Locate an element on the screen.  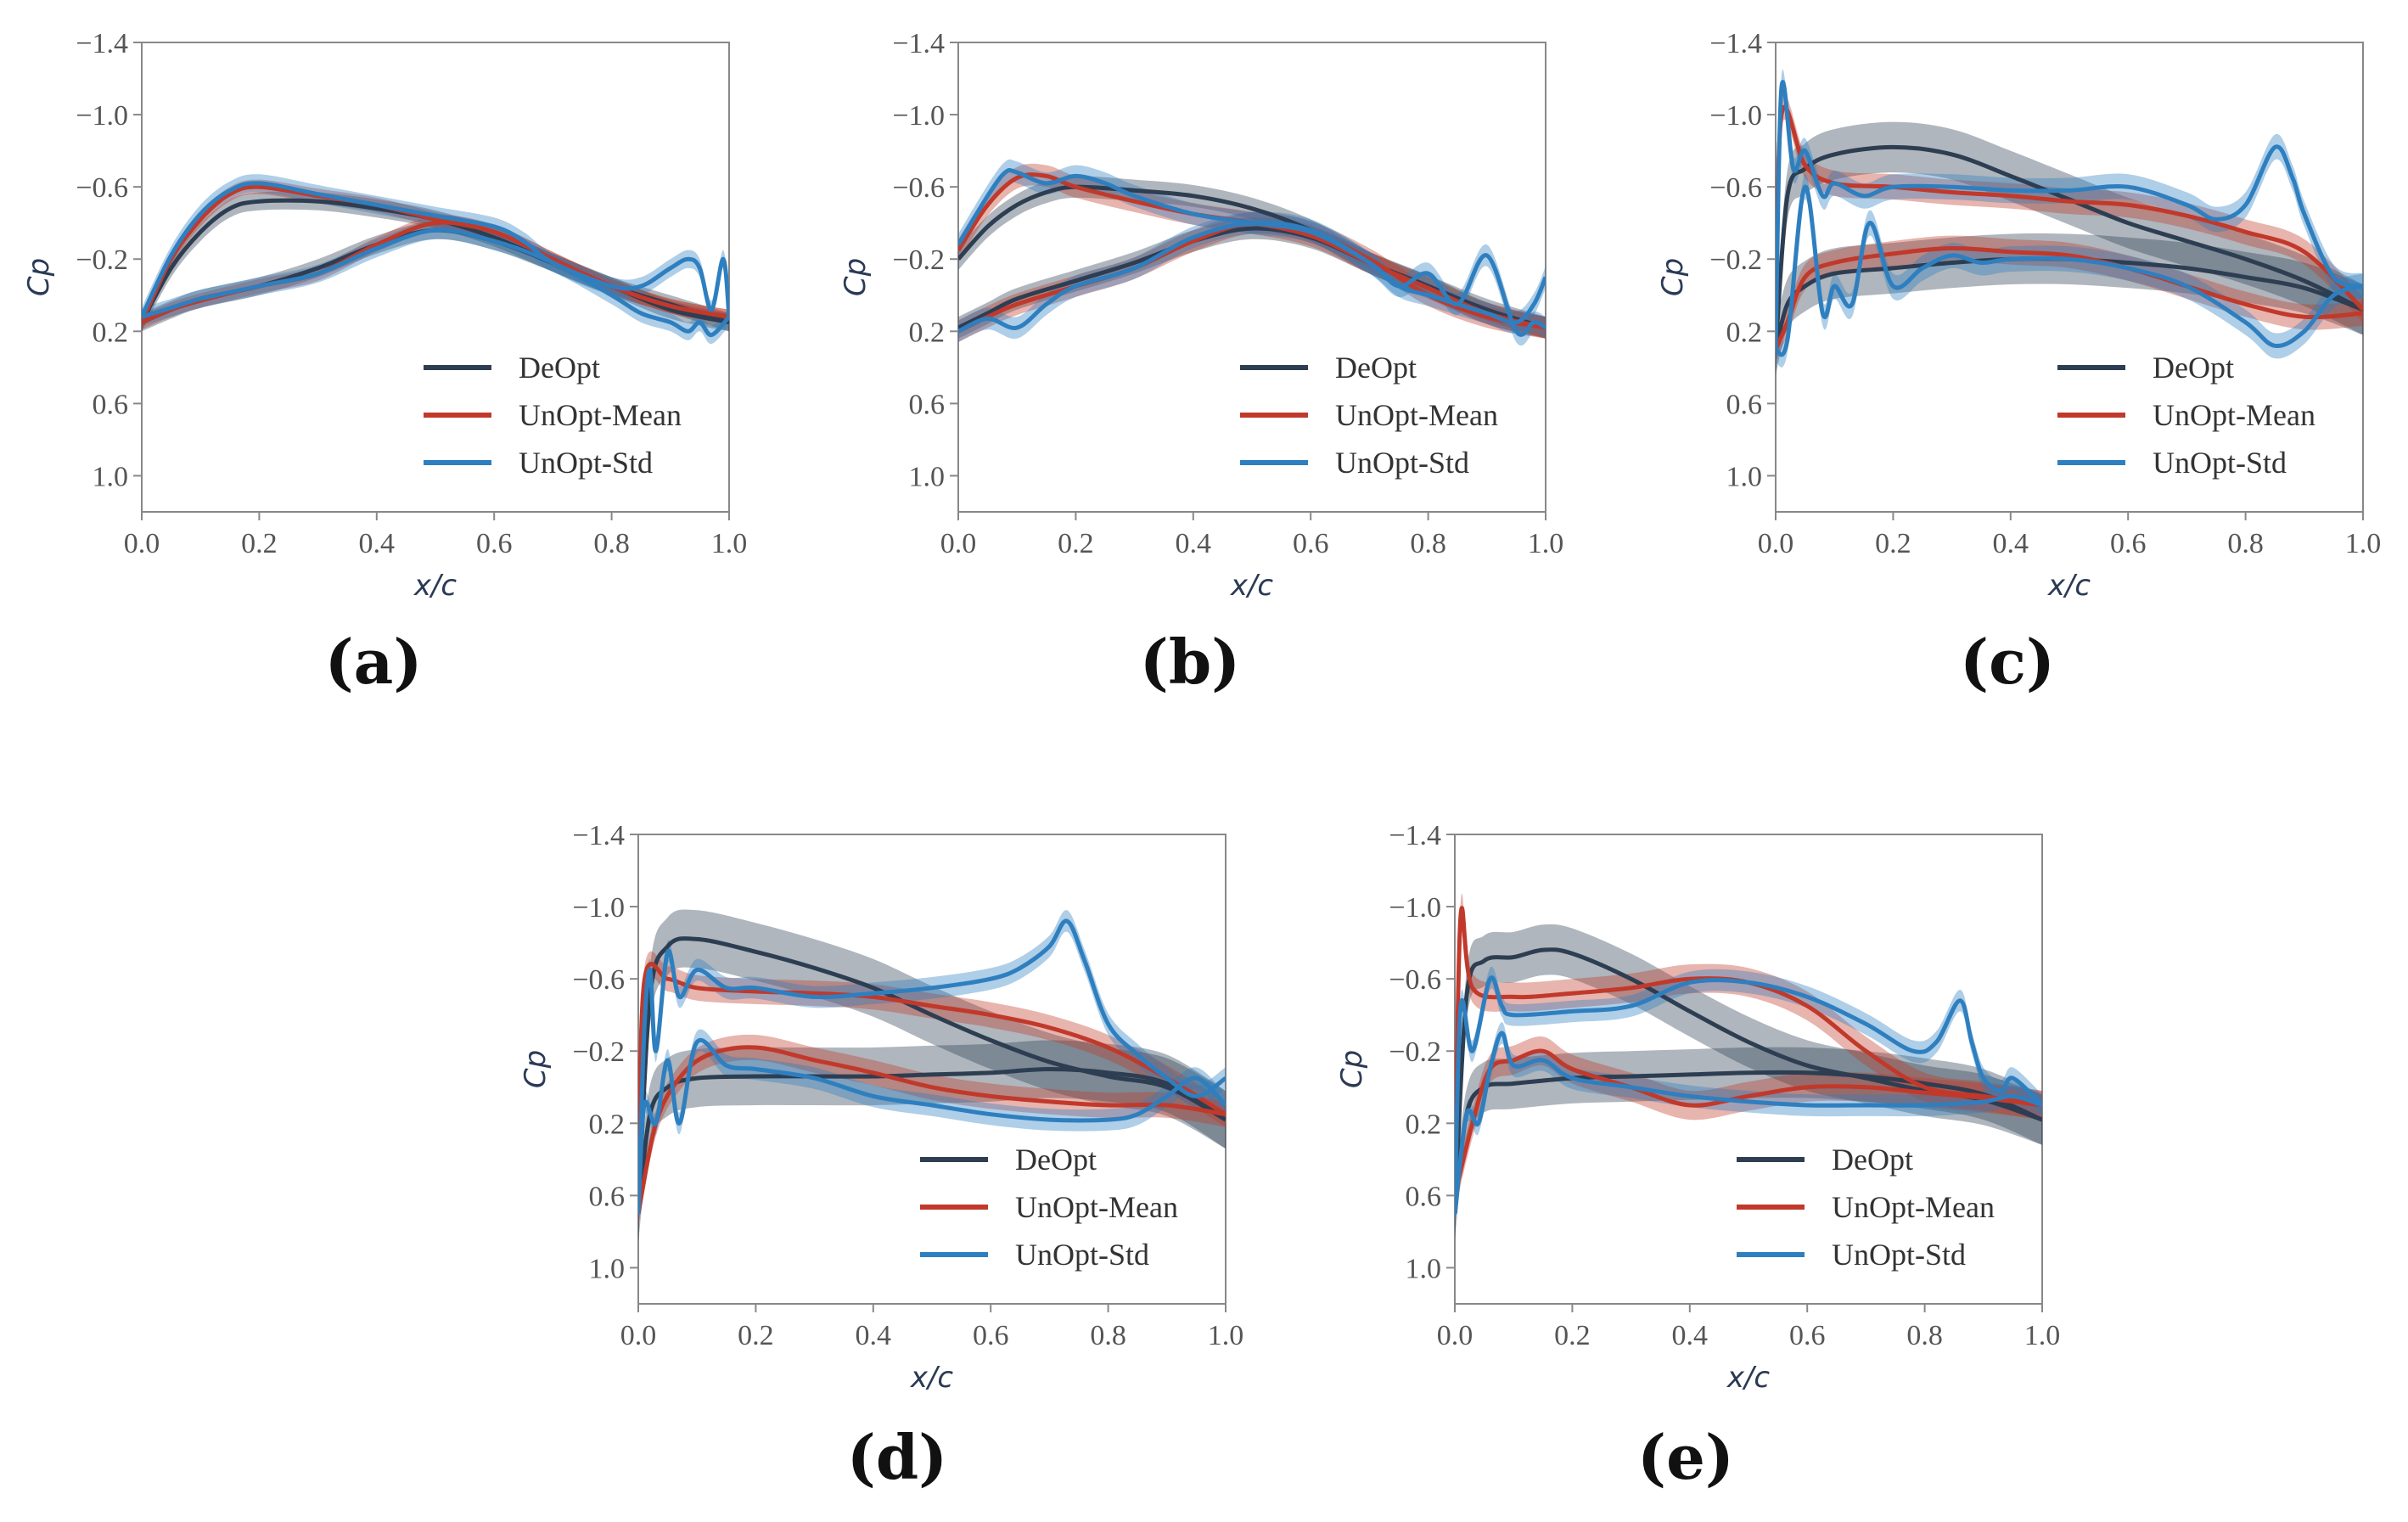
panel-caption: (a) is located at coordinates (374, 662).